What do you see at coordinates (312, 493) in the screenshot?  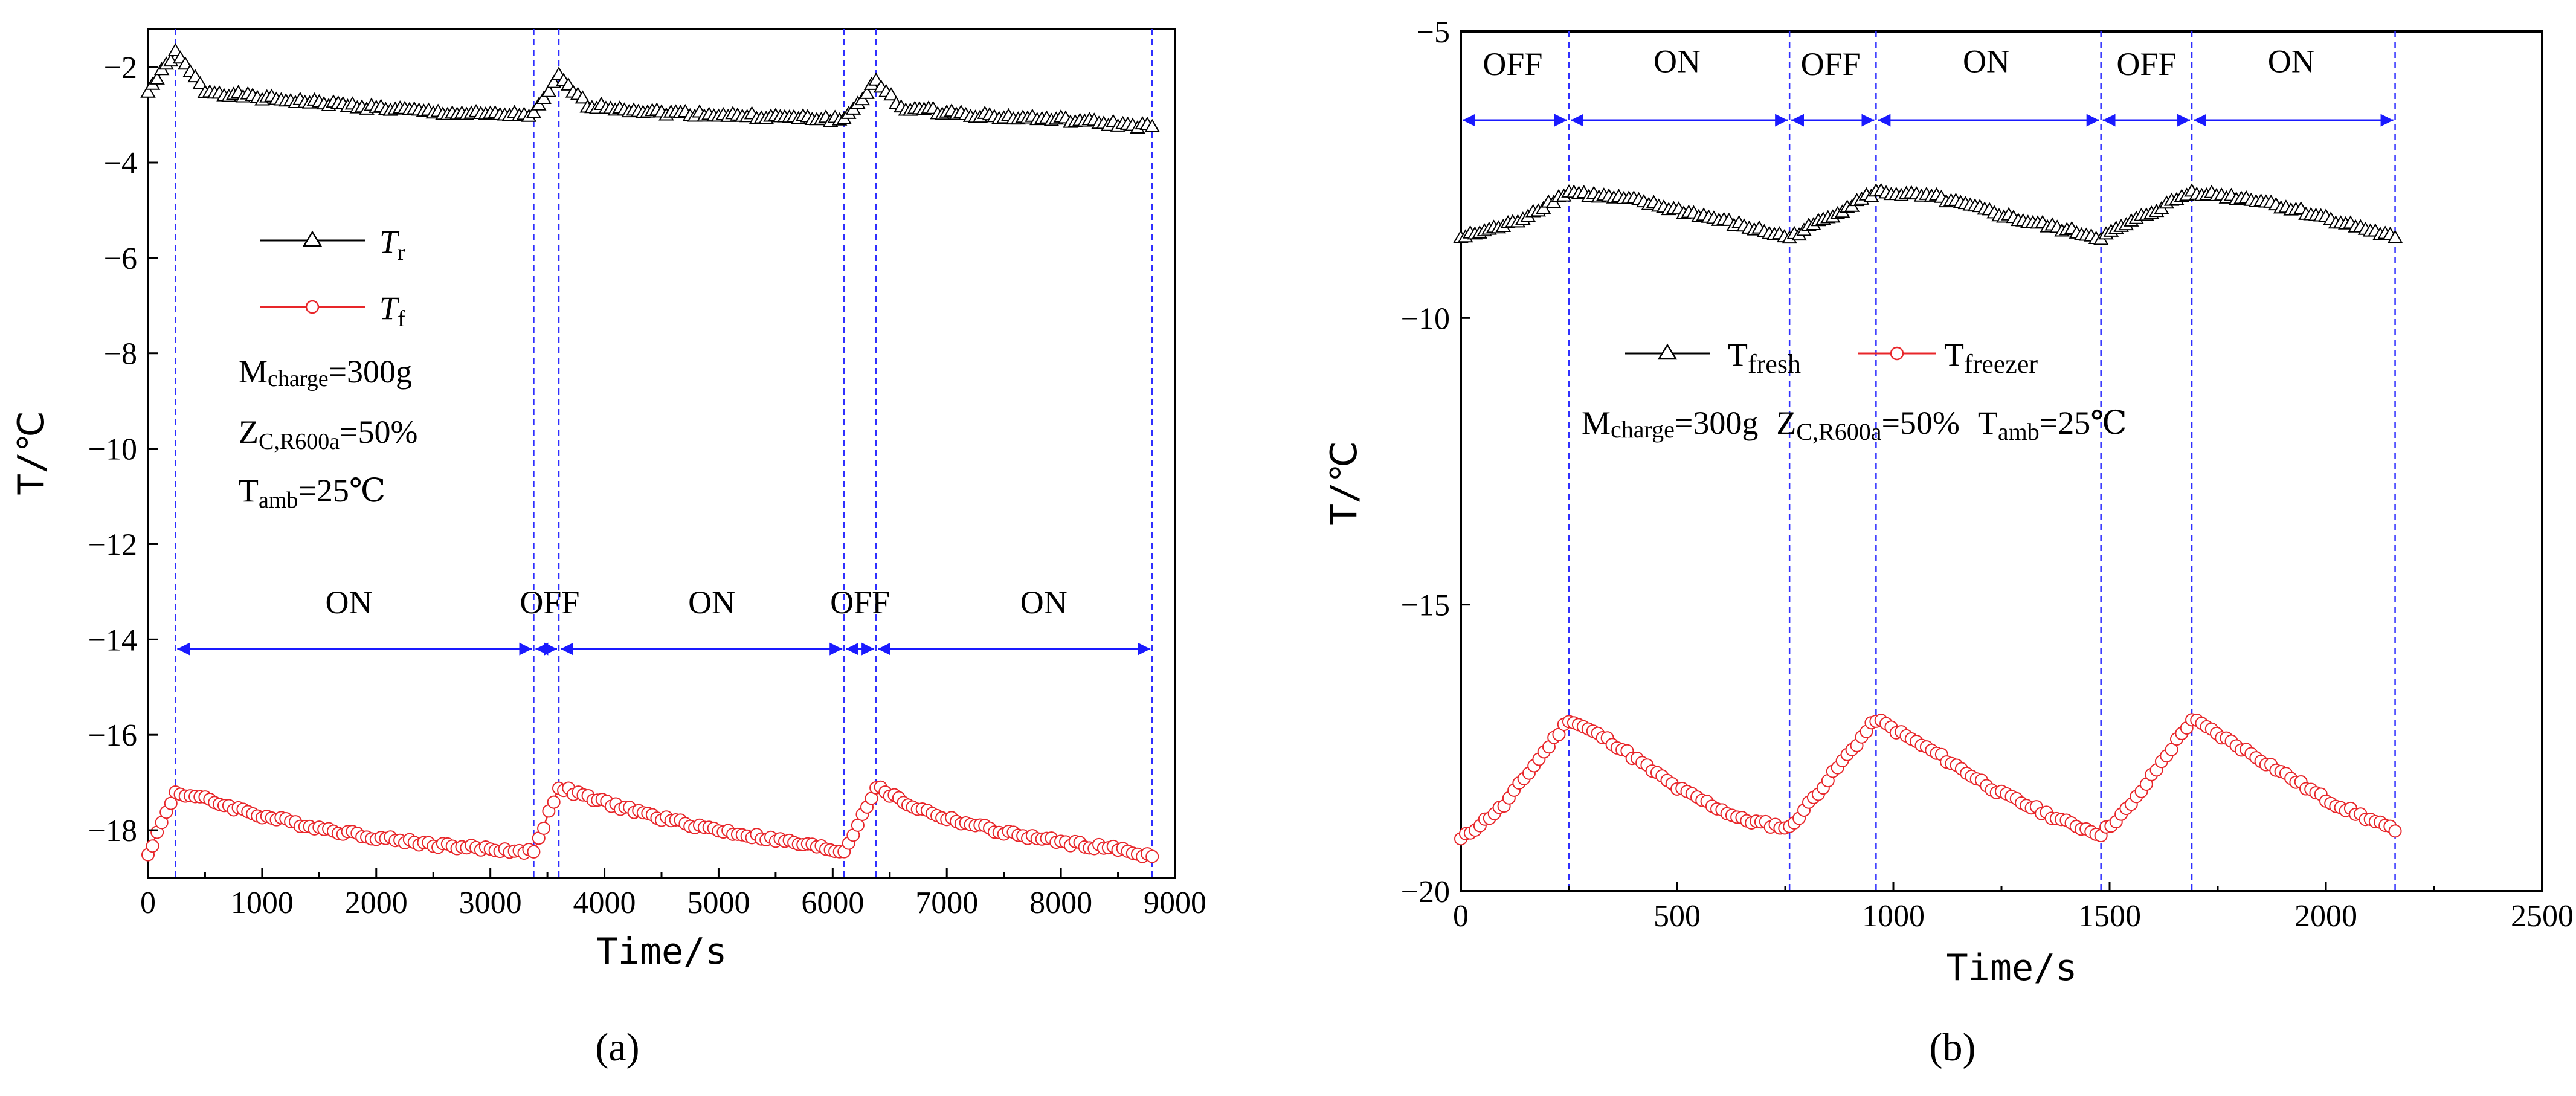 I see `svg-text: Tamb=25℃` at bounding box center [312, 493].